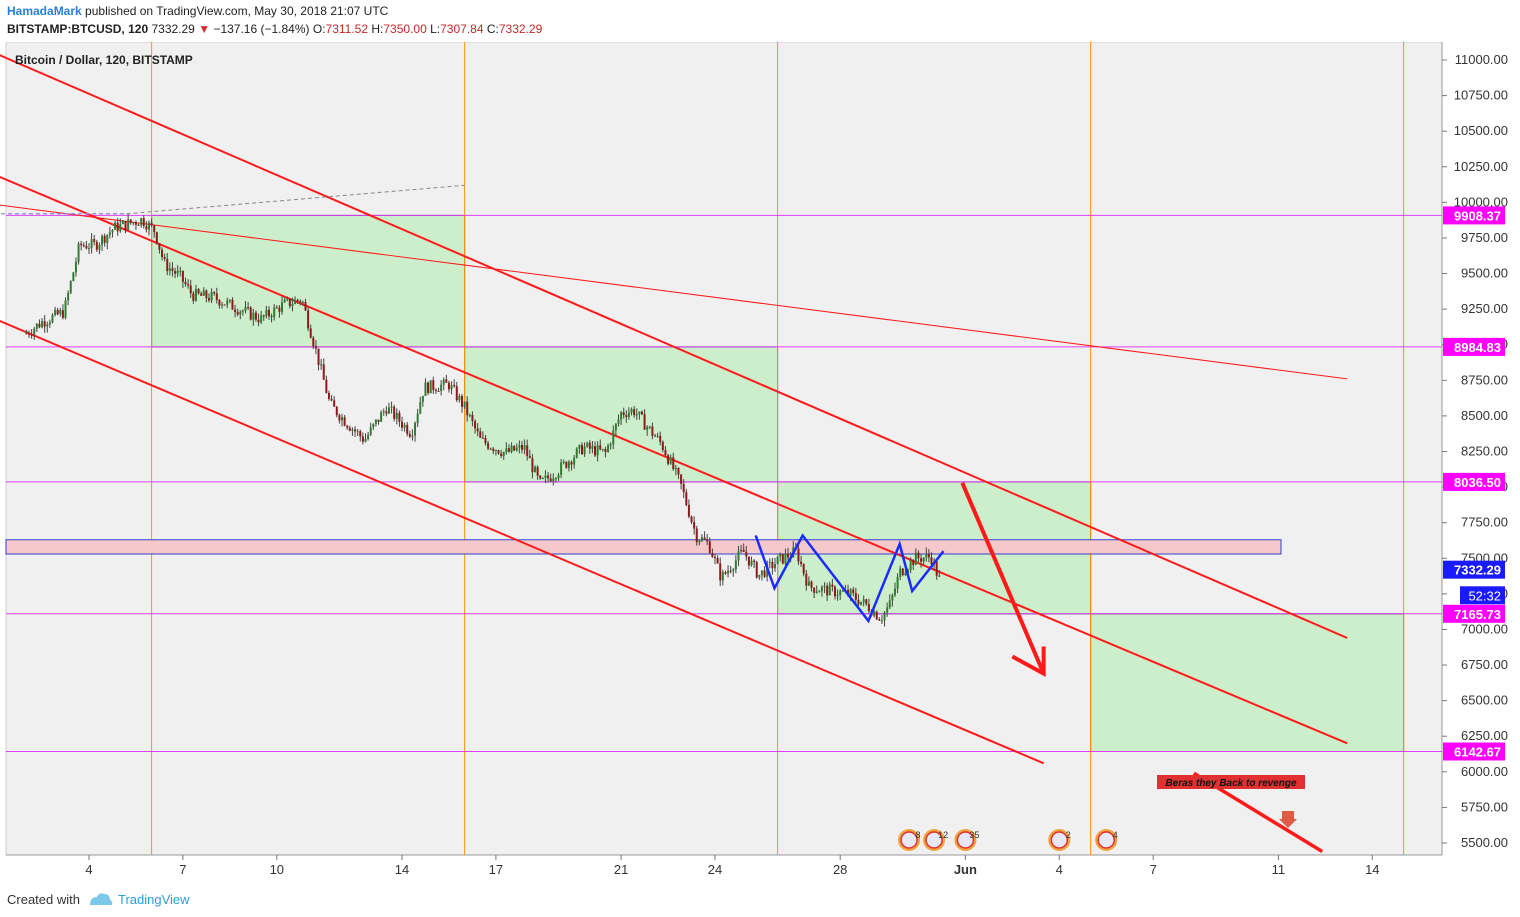 Image resolution: width=1520 pixels, height=917 pixels. Describe the element at coordinates (1474, 613) in the screenshot. I see `level-badge-bg` at that location.